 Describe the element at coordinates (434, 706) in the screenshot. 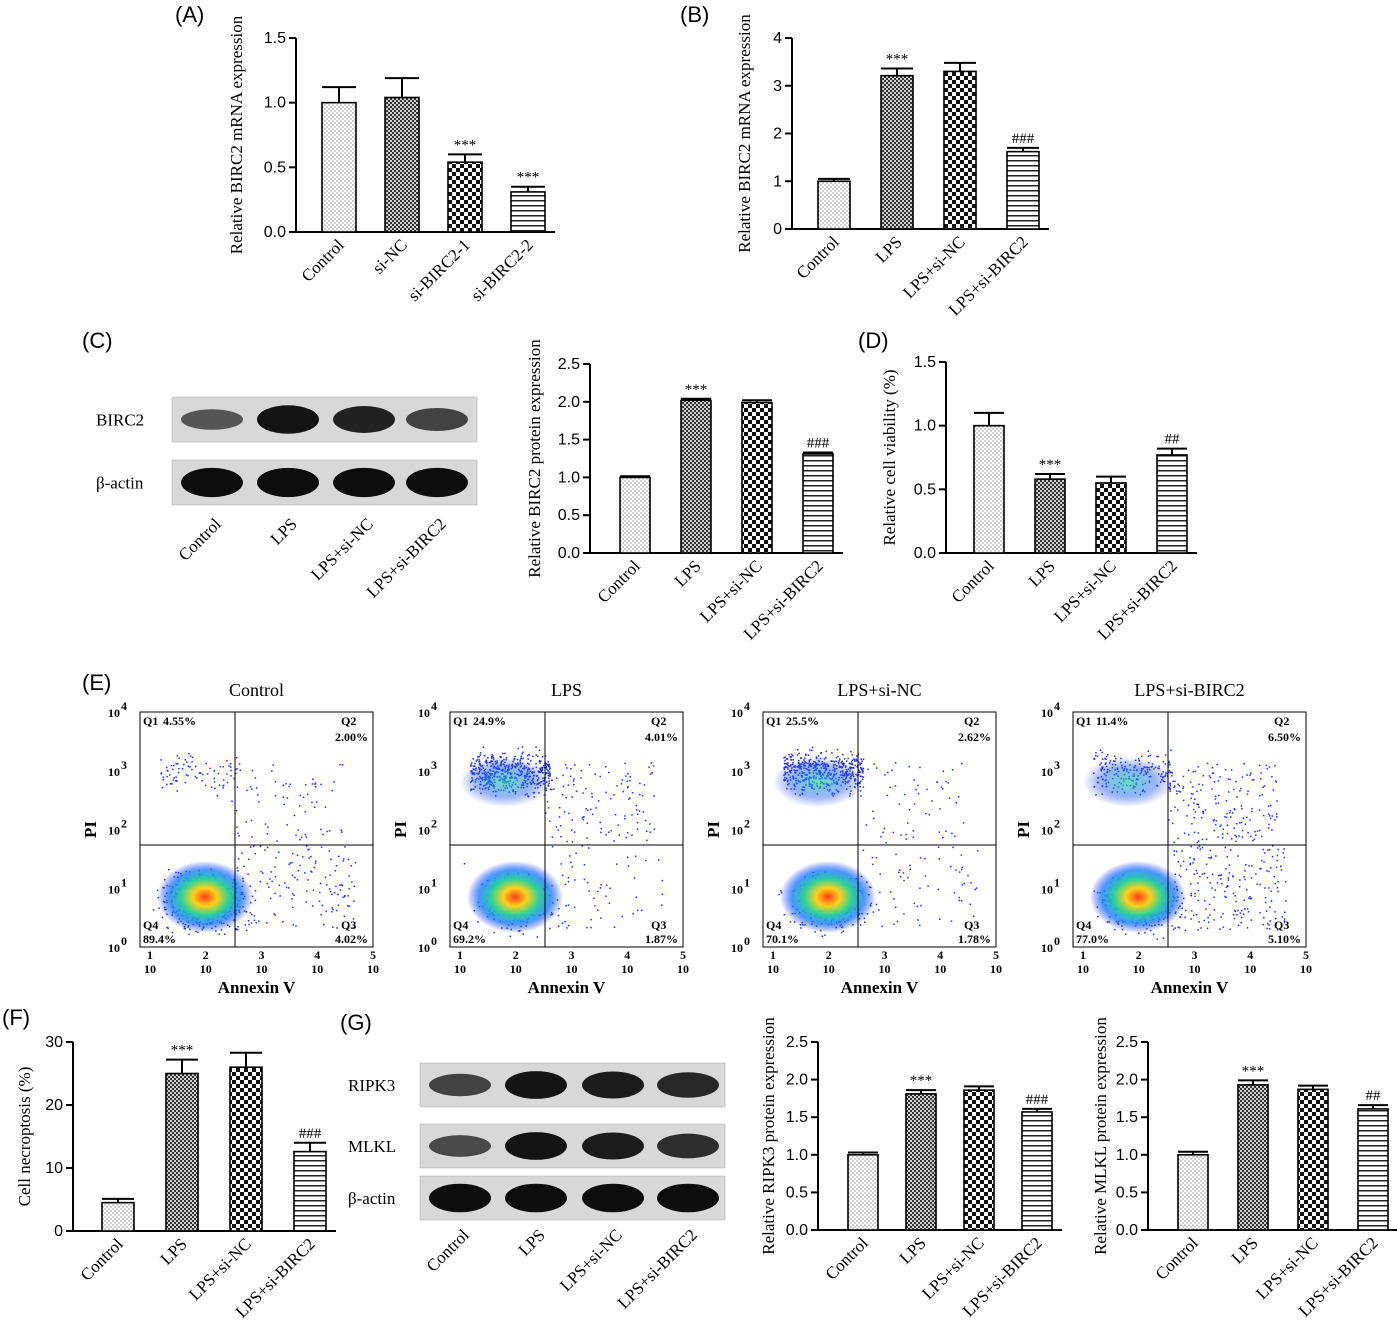

I see `flow-y-tick-exp: 4` at that location.